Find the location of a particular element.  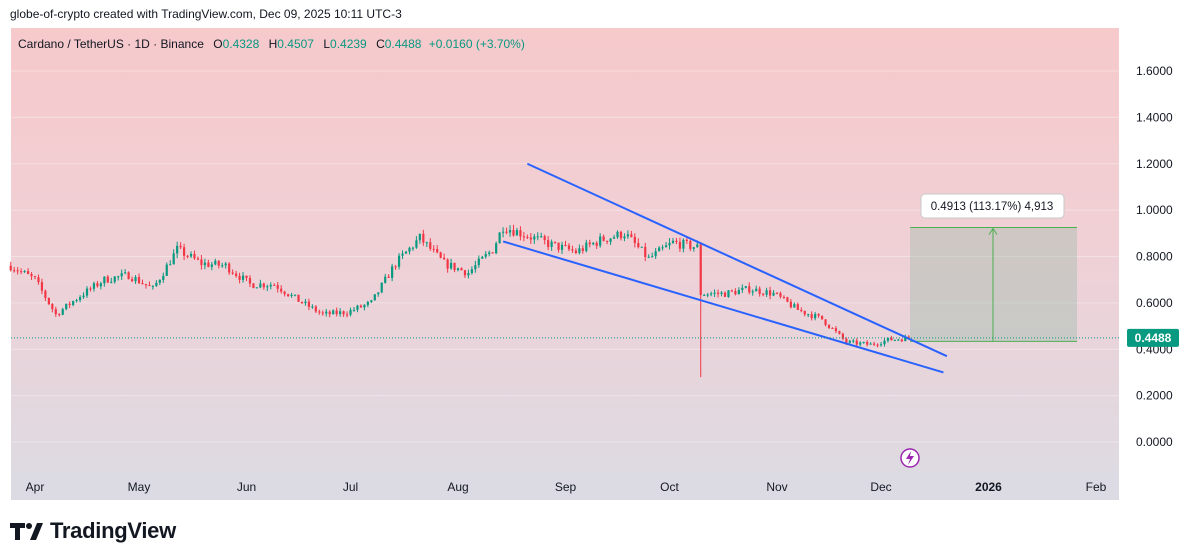

time-tick-label: Jul is located at coordinates (350, 487).